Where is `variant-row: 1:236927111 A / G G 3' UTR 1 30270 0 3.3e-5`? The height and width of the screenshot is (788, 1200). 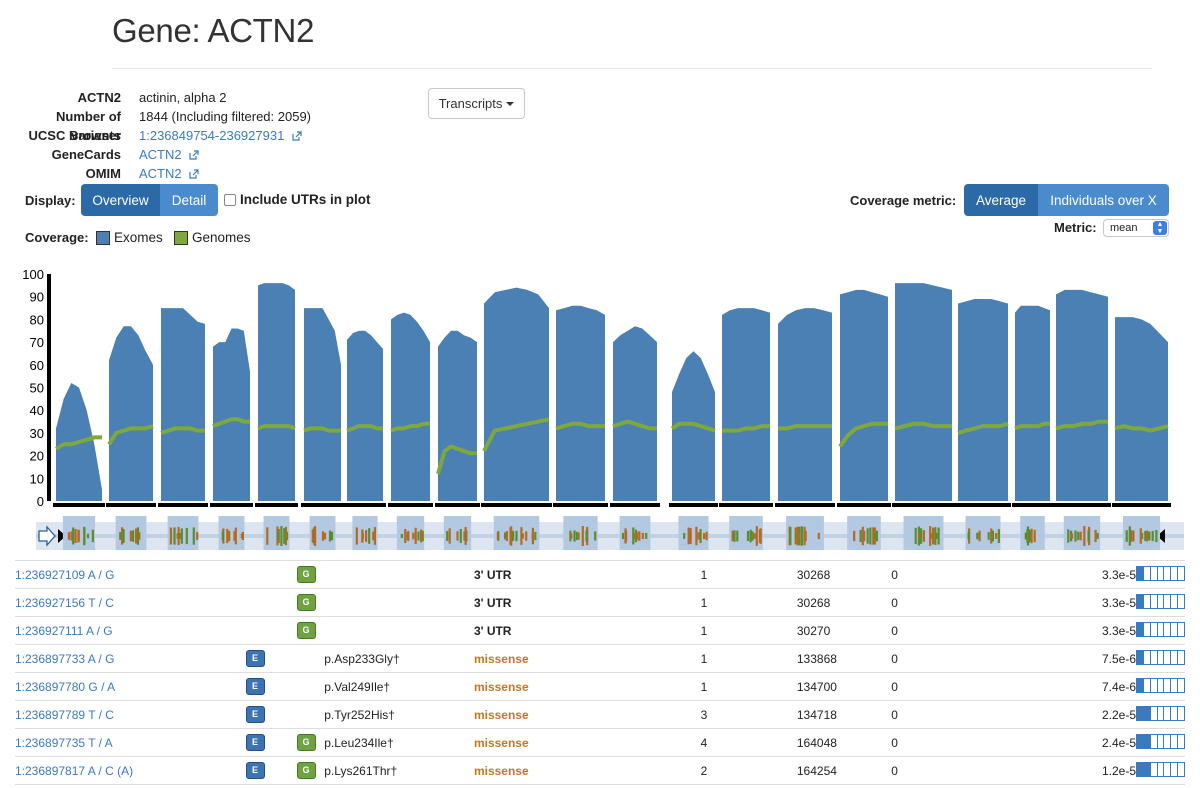
variant-row: 1:236927111 A / G G 3' UTR 1 30270 0 3.3e-5 is located at coordinates (600, 630).